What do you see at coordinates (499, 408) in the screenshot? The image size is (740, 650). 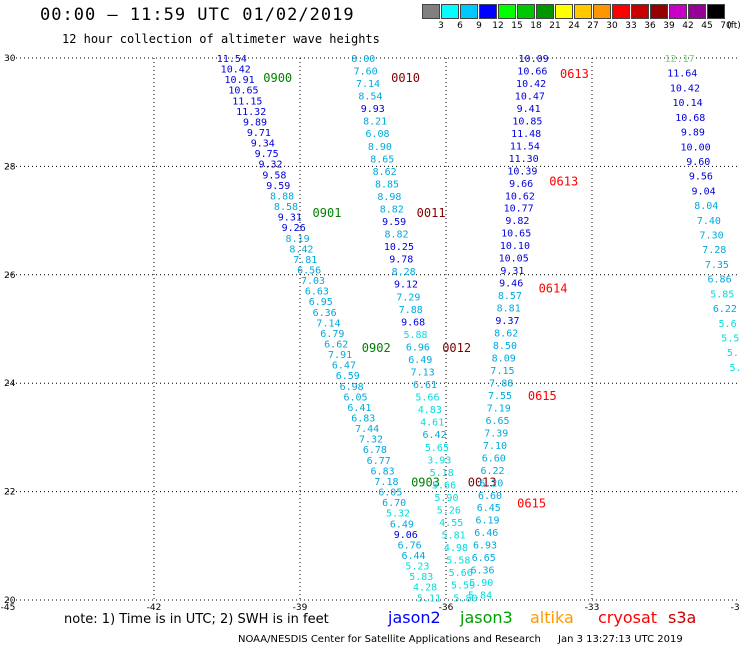 I see `wave-height-label: 7.19` at bounding box center [499, 408].